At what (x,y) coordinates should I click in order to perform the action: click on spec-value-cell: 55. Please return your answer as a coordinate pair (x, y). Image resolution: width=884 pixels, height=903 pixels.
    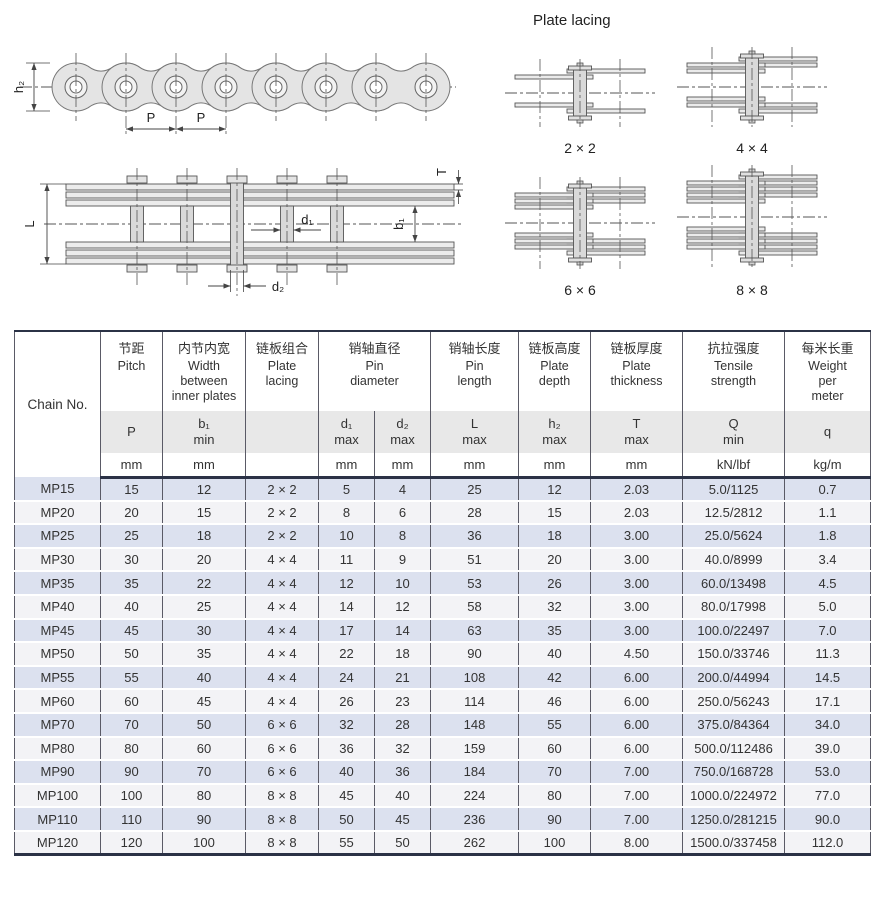
    Looking at the image, I should click on (346, 842).